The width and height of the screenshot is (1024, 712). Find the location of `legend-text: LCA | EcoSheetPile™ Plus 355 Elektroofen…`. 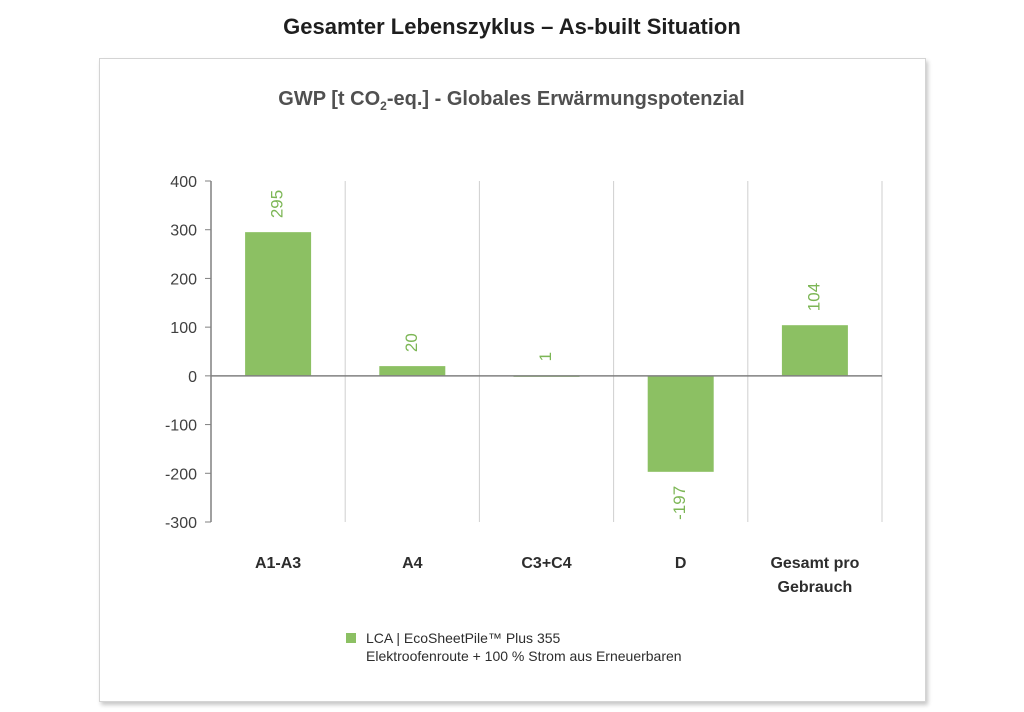

legend-text: LCA | EcoSheetPile™ Plus 355 Elektroofen… is located at coordinates (524, 647).